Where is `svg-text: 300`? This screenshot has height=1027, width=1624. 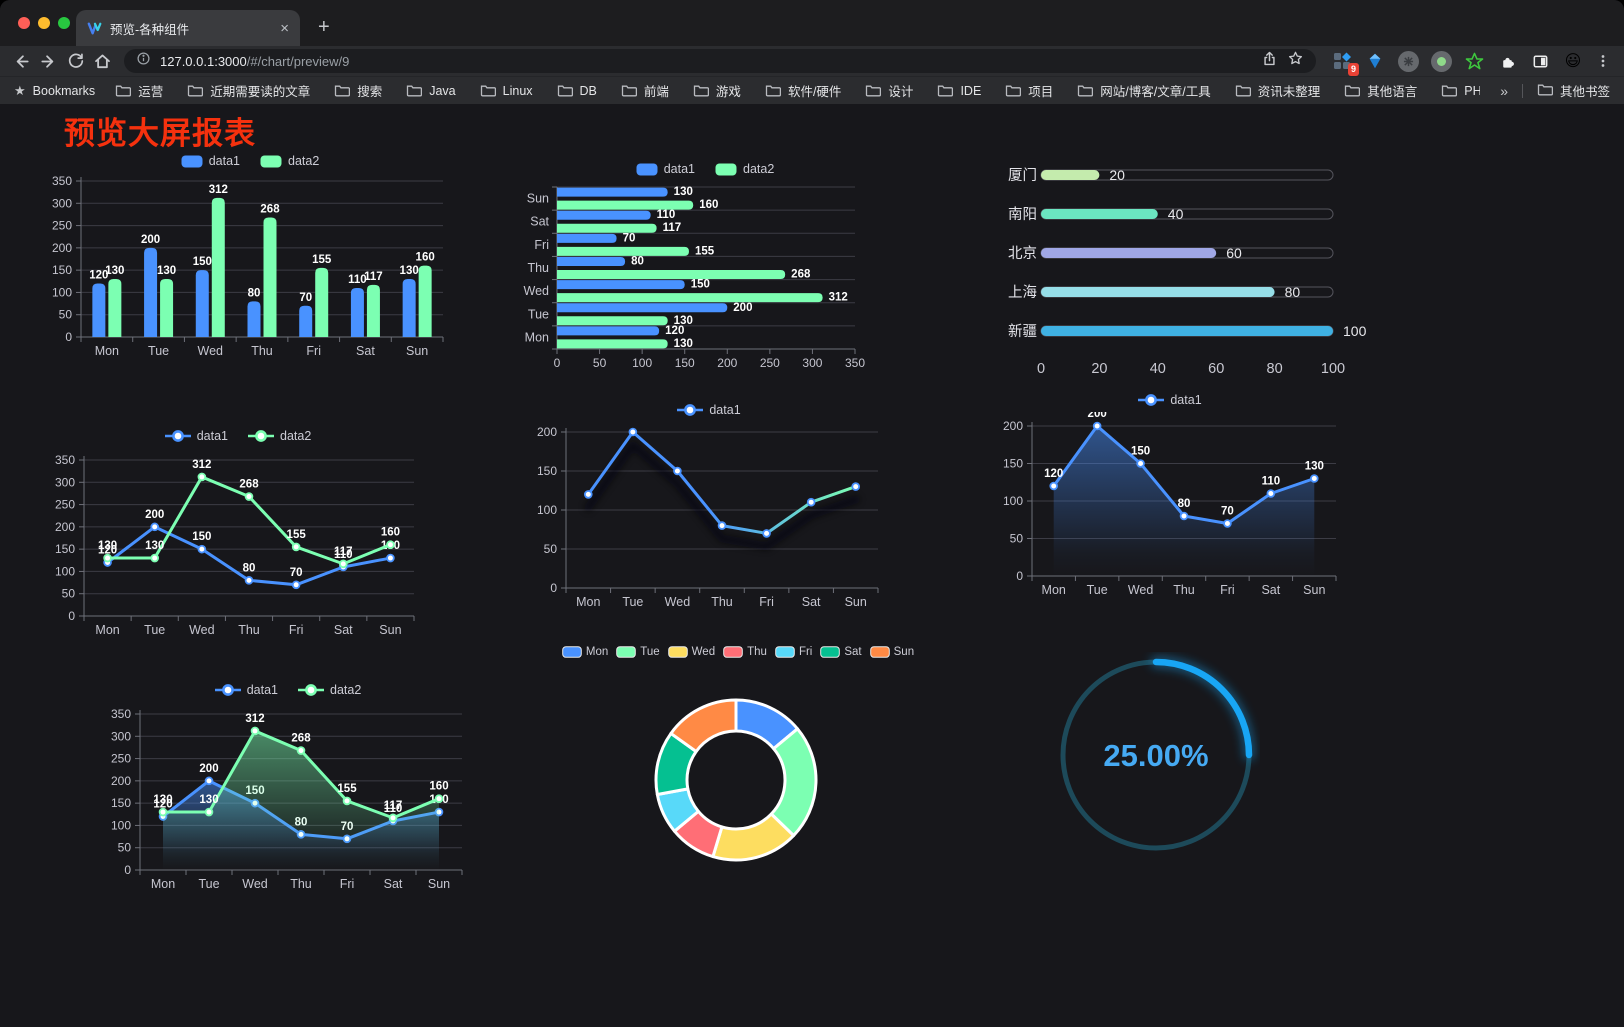
svg-text: 300 is located at coordinates (65, 482).